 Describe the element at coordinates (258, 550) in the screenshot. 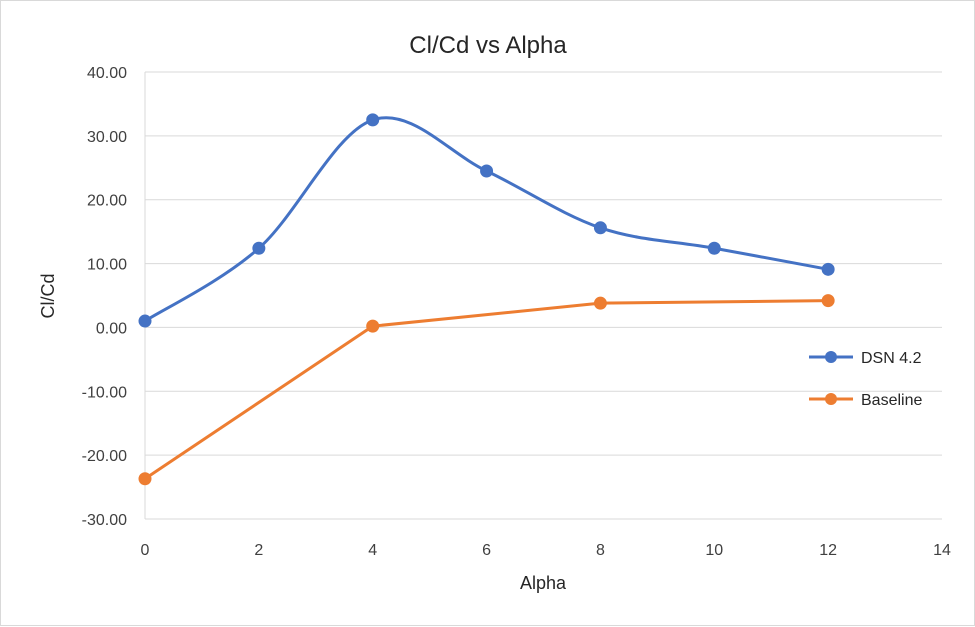

I see `x-tick-label: 2` at that location.